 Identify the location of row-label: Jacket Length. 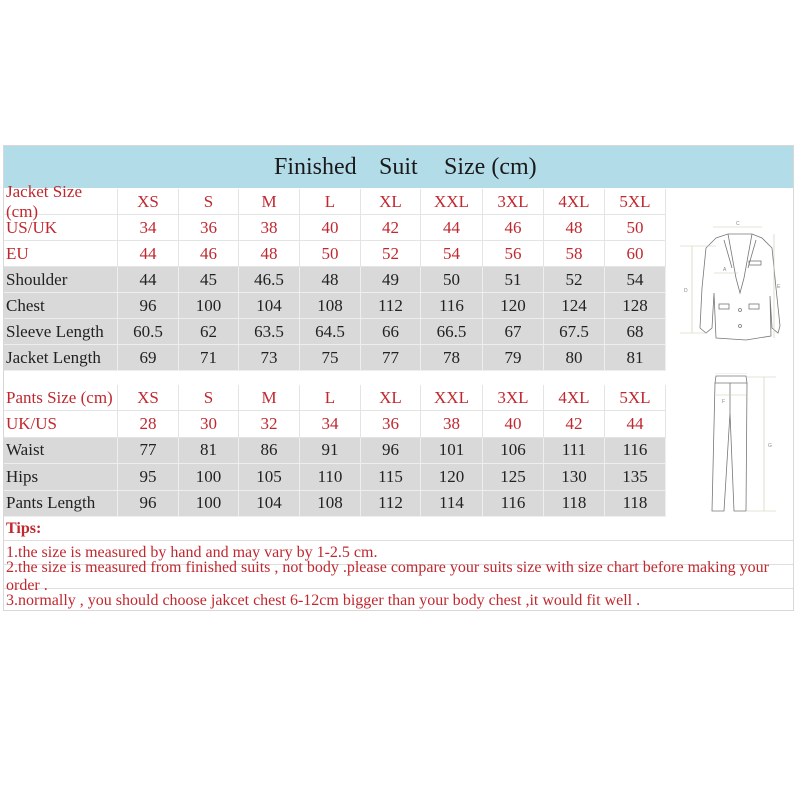
(61, 358).